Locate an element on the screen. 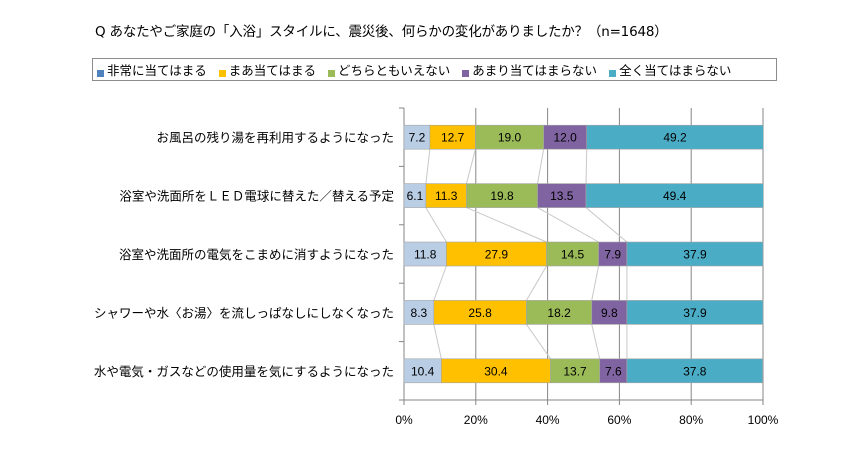  data-label: 13.7 is located at coordinates (575, 371).